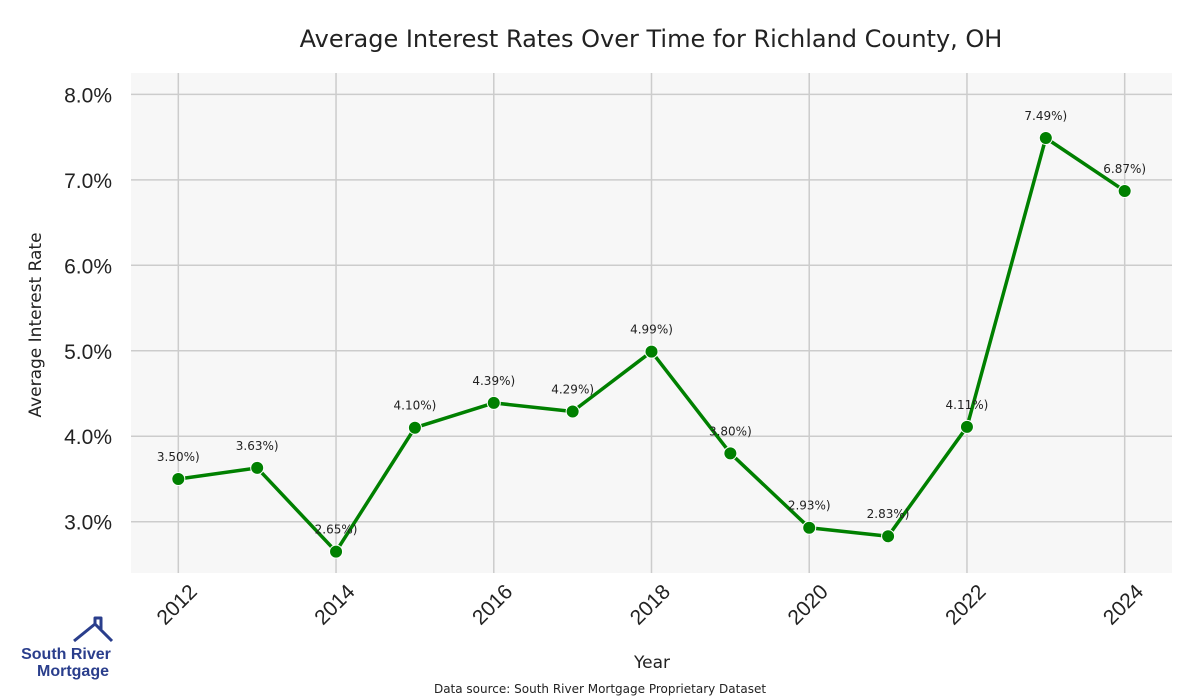 This screenshot has height=700, width=1200. Describe the element at coordinates (1124, 169) in the screenshot. I see `data-label: 6.87%)` at that location.